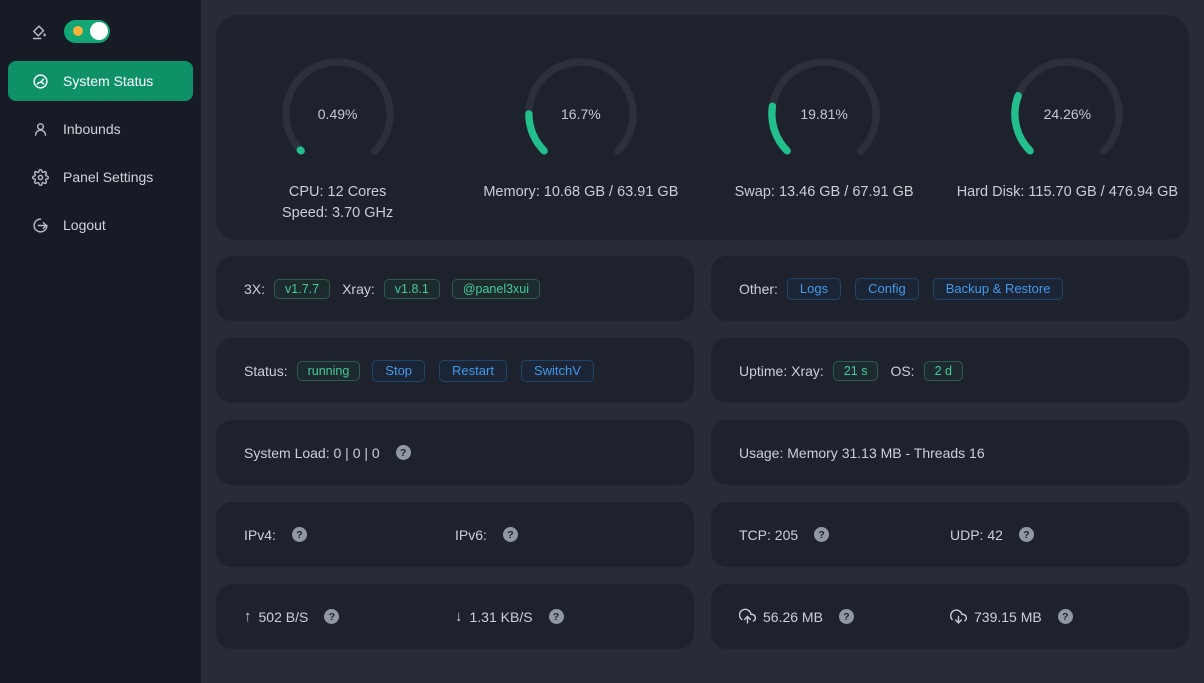 This screenshot has height=683, width=1204. Describe the element at coordinates (769, 534) in the screenshot. I see `tcp-count-text: TCP: 205` at that location.